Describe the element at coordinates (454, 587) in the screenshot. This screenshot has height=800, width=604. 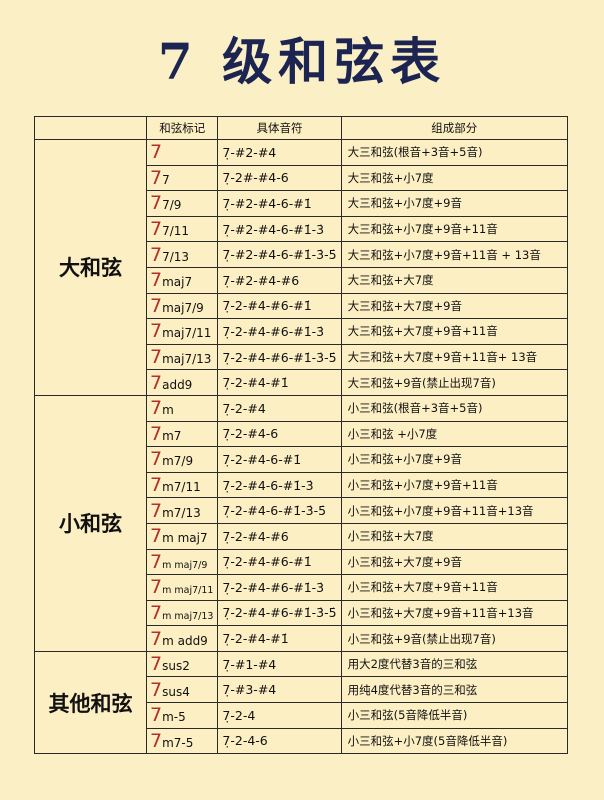
I see `chord-composition: 小三和弦+大7度+9音+11音` at that location.